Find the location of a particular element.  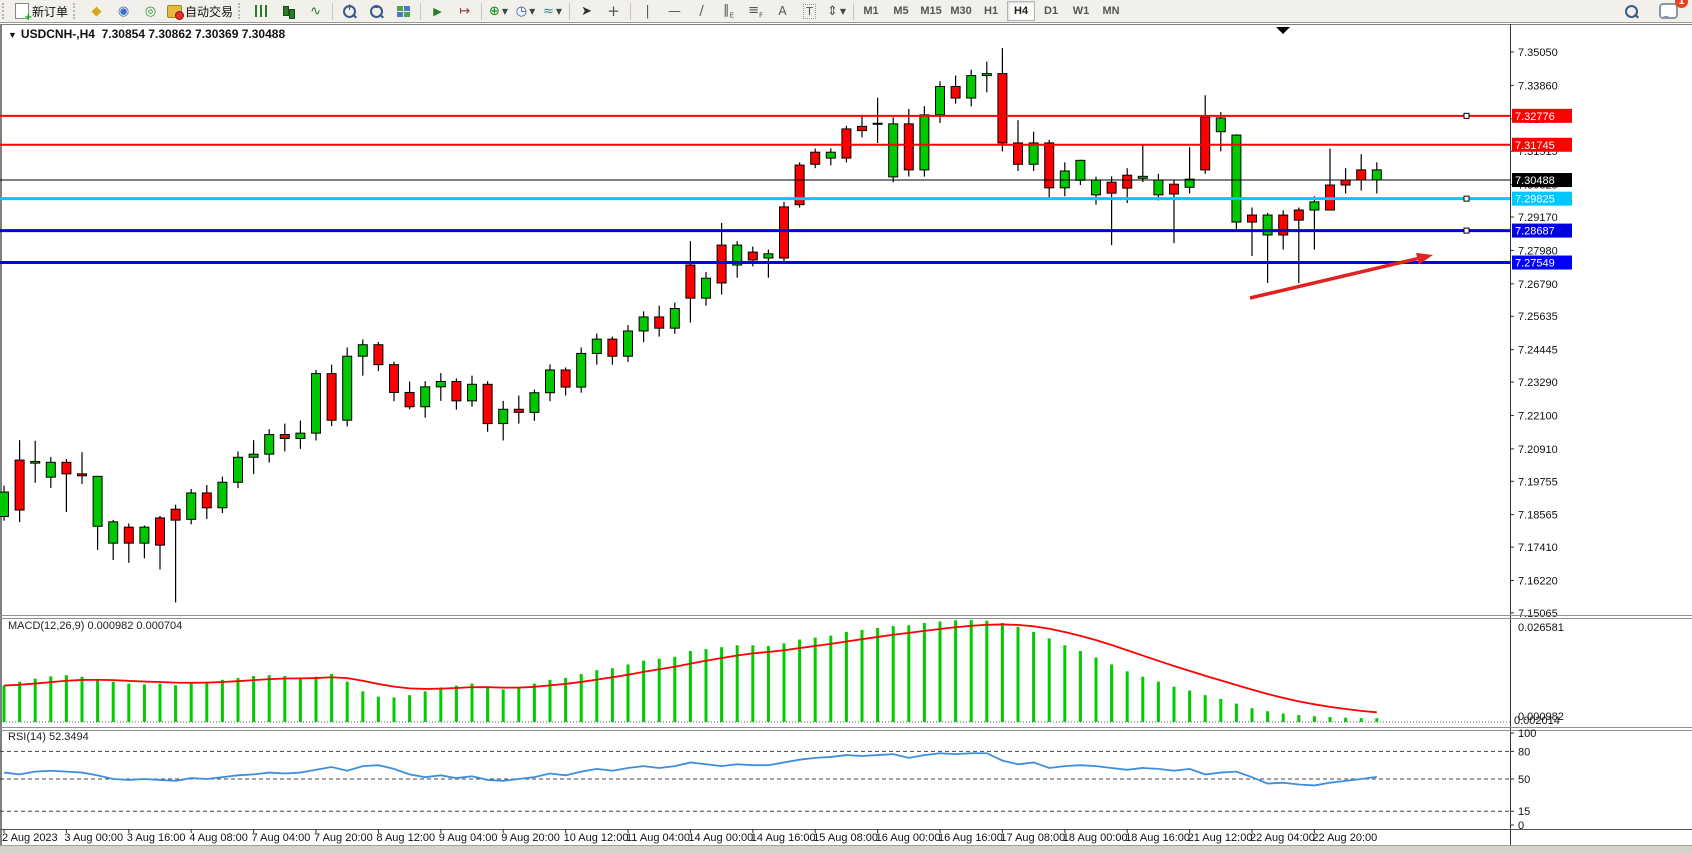

zoom-in-button: + is located at coordinates (349, 11).